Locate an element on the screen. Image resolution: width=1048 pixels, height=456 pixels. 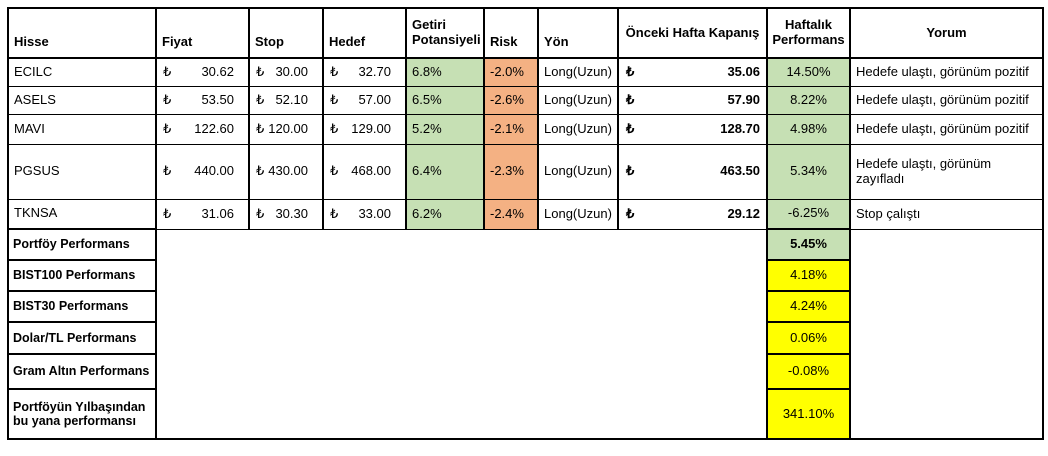
cell-onceki-kapanis: ₺ 35.06 is located at coordinates (692, 72).